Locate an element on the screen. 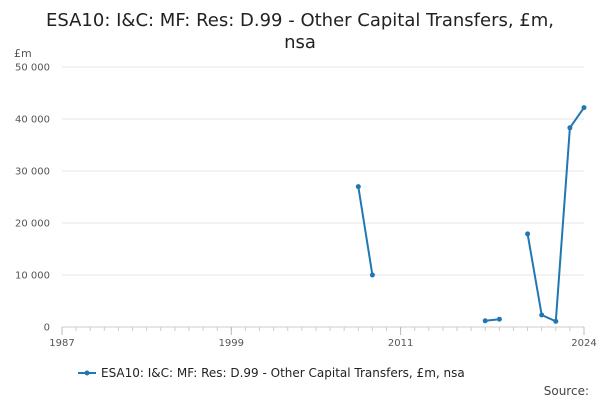  x-axis-ticks: 1987 1999 2011 2024 is located at coordinates (323, 337).